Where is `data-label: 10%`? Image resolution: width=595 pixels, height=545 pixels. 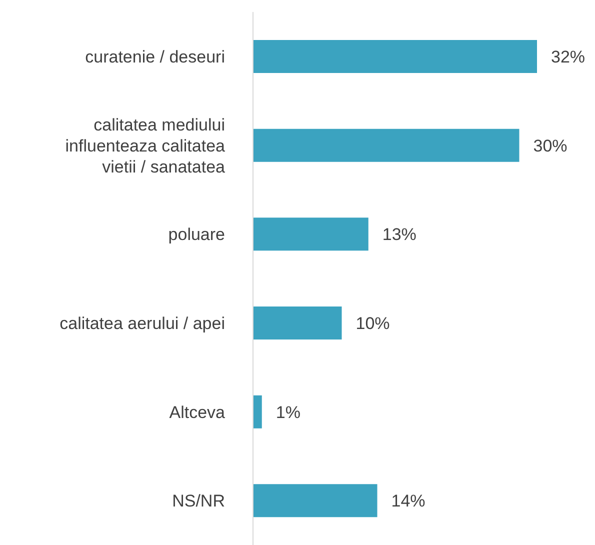 data-label: 10% is located at coordinates (373, 324).